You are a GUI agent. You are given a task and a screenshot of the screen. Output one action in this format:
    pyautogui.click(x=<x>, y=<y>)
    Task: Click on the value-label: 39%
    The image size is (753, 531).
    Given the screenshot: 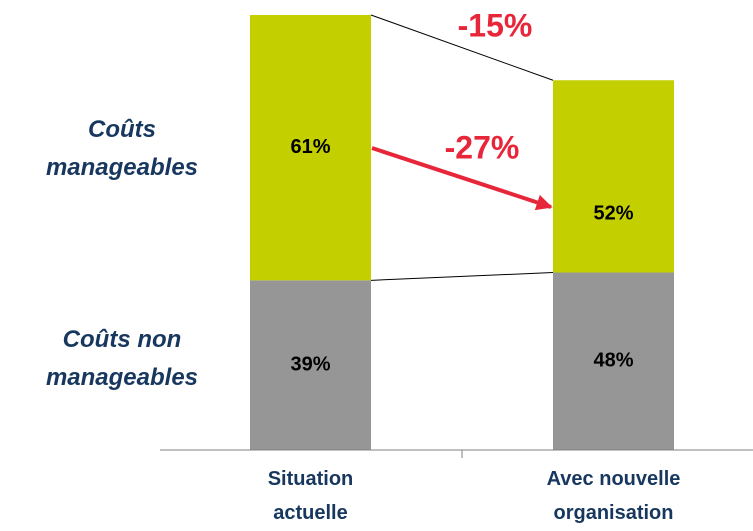 What is the action you would take?
    pyautogui.click(x=310, y=364)
    